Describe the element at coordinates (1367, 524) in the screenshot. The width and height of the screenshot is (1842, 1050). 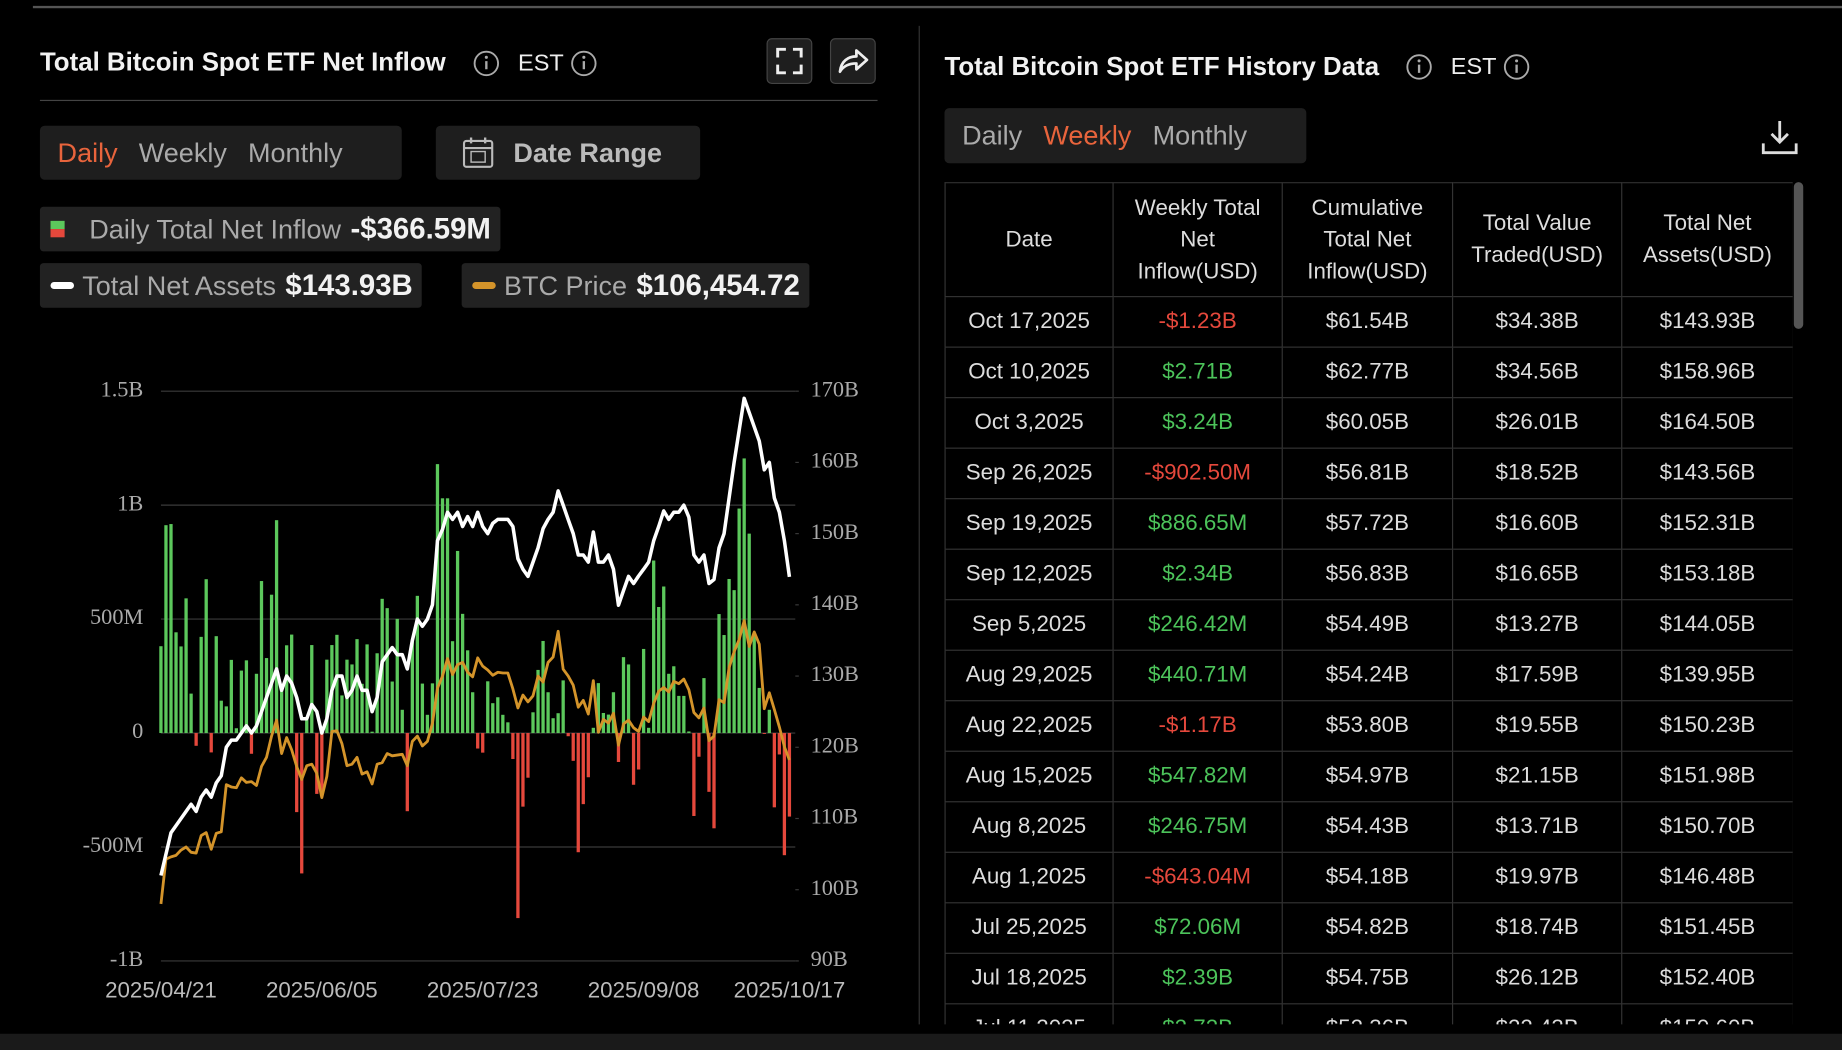
I see `table-cell: $57.72B` at that location.